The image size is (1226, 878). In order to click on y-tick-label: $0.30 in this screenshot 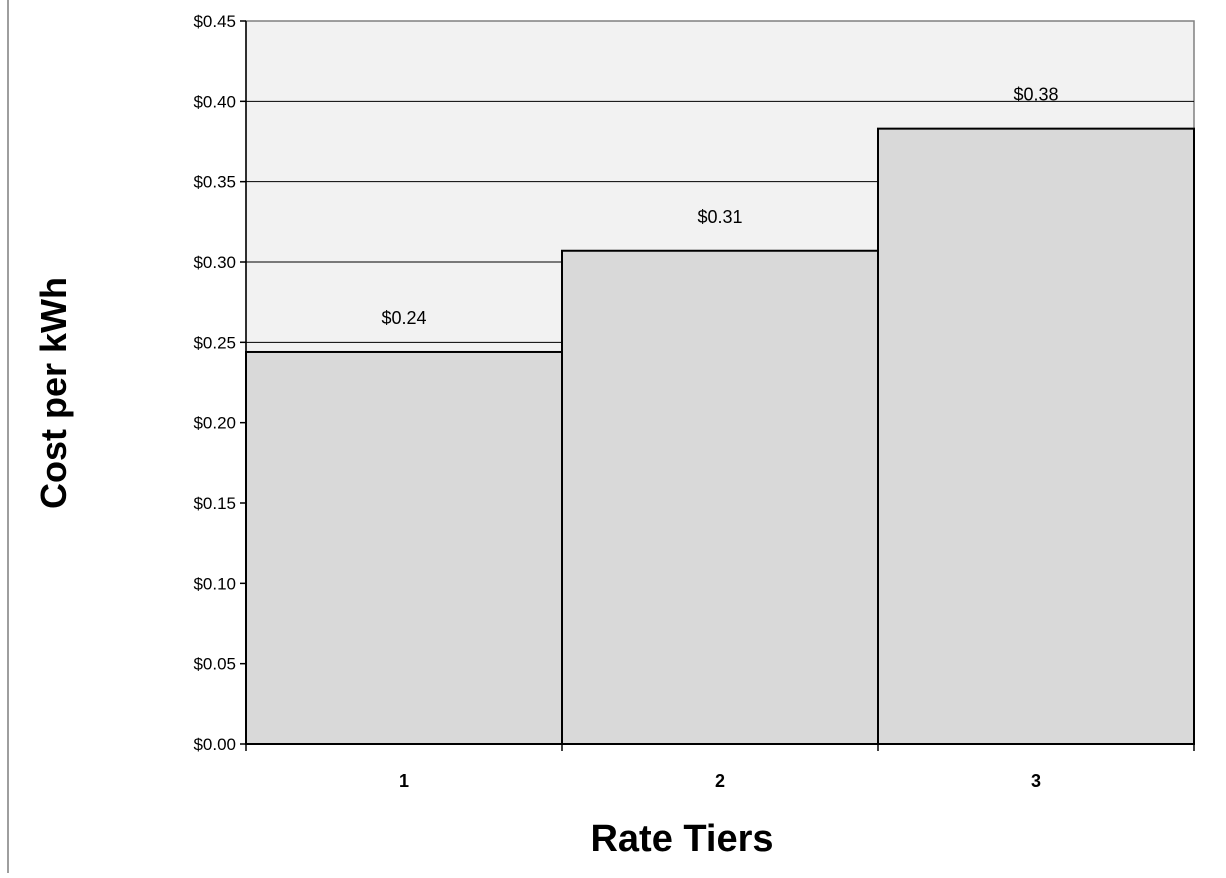, I will do `click(214, 262)`.